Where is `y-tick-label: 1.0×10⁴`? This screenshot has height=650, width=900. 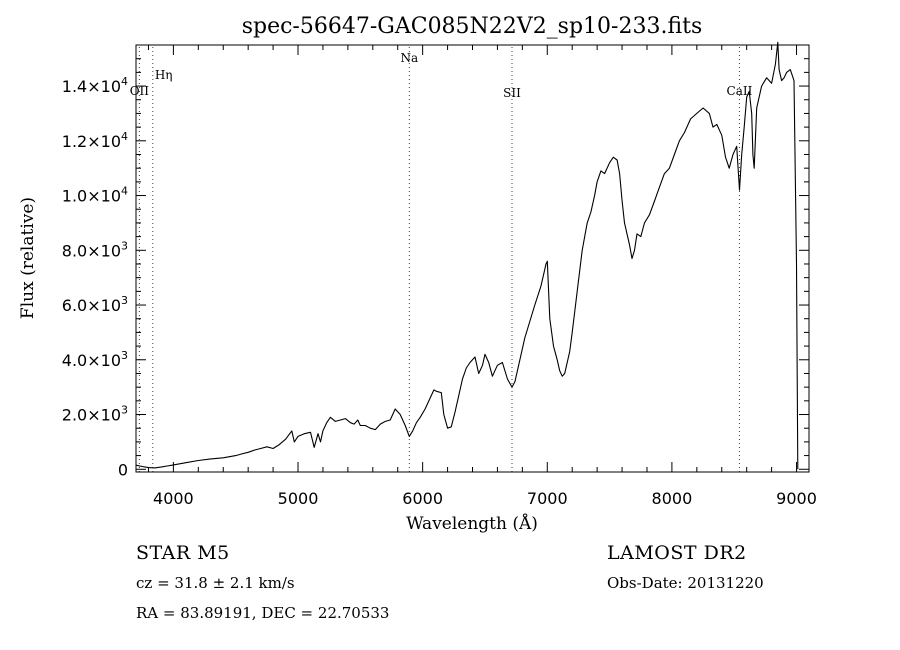
y-tick-label: 1.0×10⁴ is located at coordinates (95, 195).